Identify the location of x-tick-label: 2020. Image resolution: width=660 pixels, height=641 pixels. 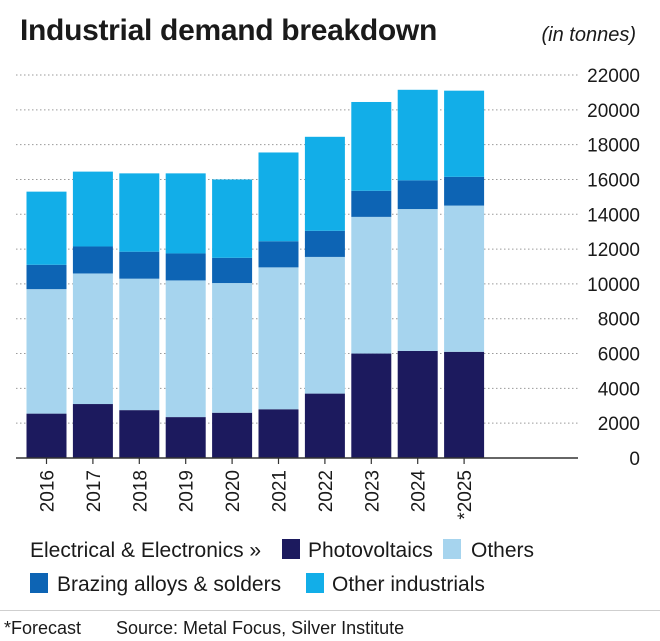
(233, 491).